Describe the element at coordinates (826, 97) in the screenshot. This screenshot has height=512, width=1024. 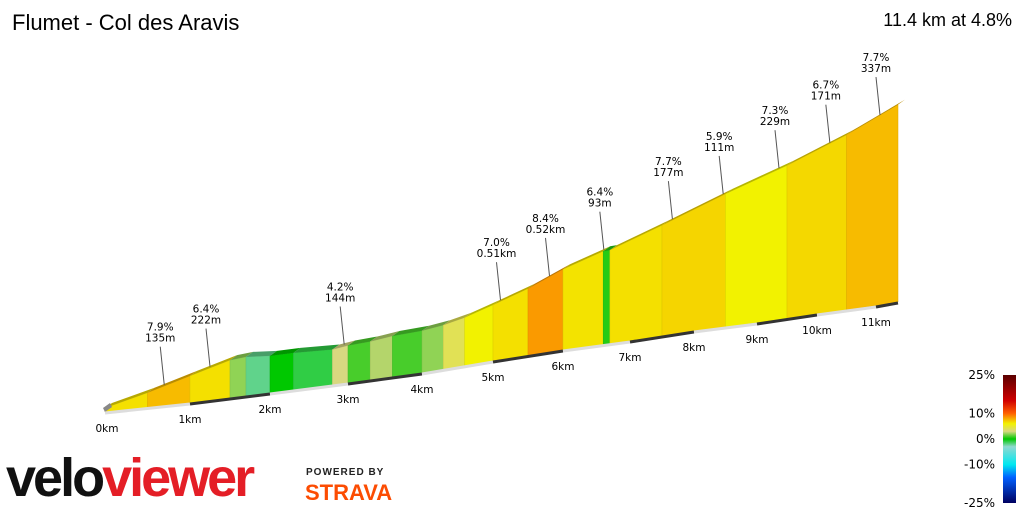
I see `annotation-length: 171m` at that location.